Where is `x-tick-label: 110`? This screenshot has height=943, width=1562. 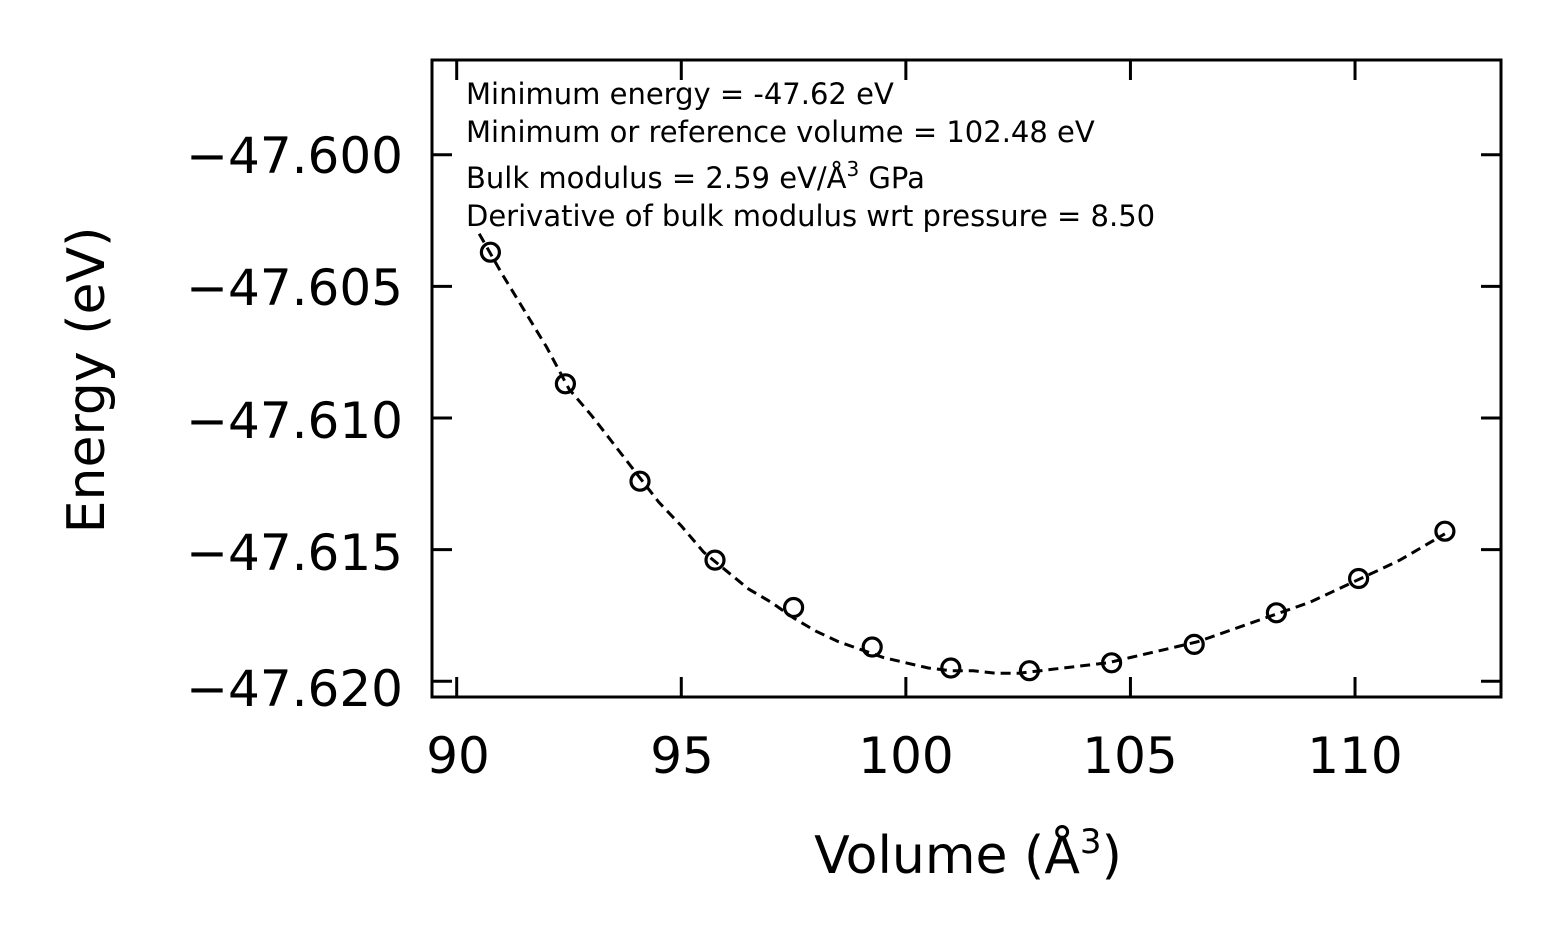
x-tick-label: 110 is located at coordinates (1354, 756).